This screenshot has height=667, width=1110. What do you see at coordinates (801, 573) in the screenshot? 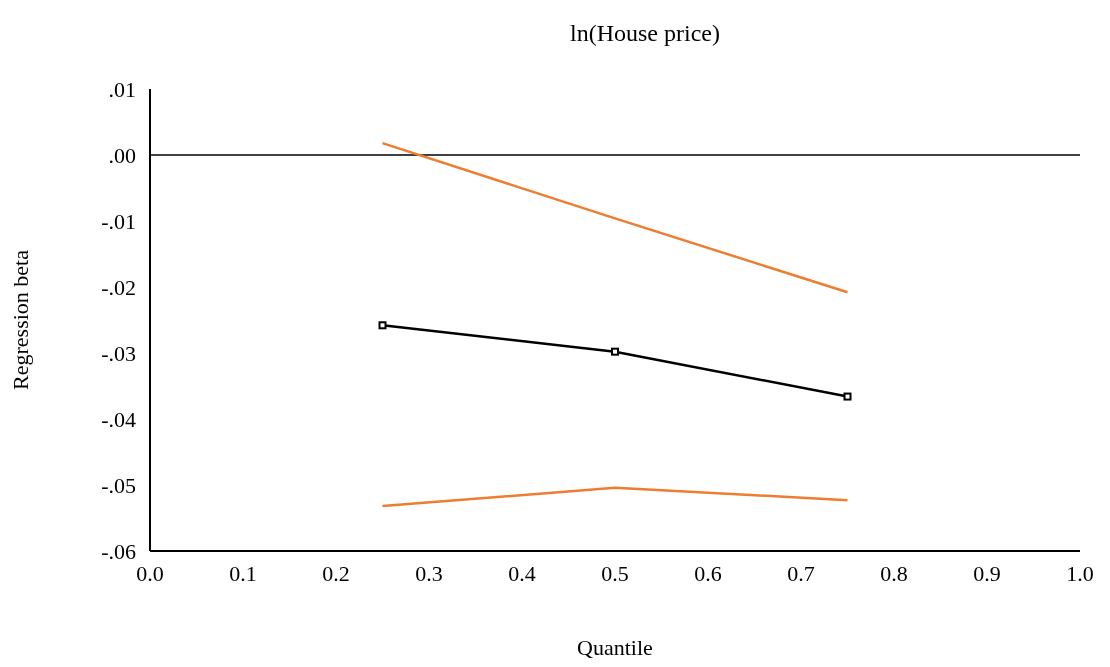
I see `x-tick-label: 0.7` at bounding box center [801, 573].